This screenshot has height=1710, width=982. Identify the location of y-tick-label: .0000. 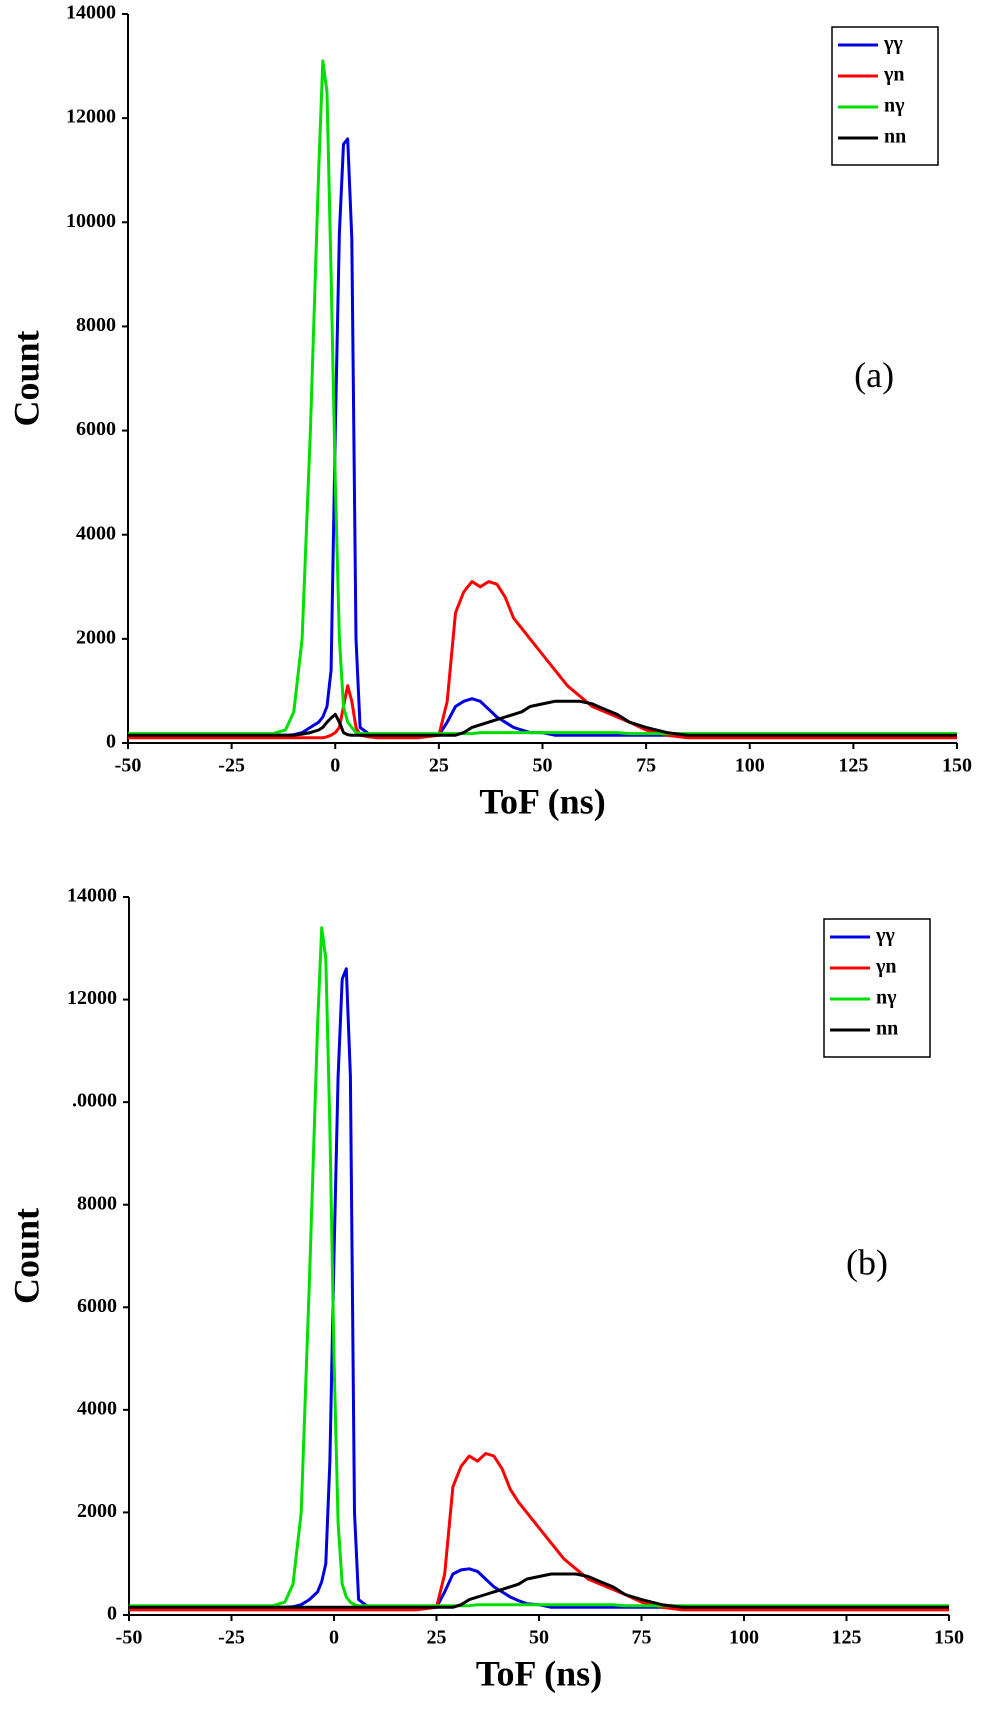
(94, 1101).